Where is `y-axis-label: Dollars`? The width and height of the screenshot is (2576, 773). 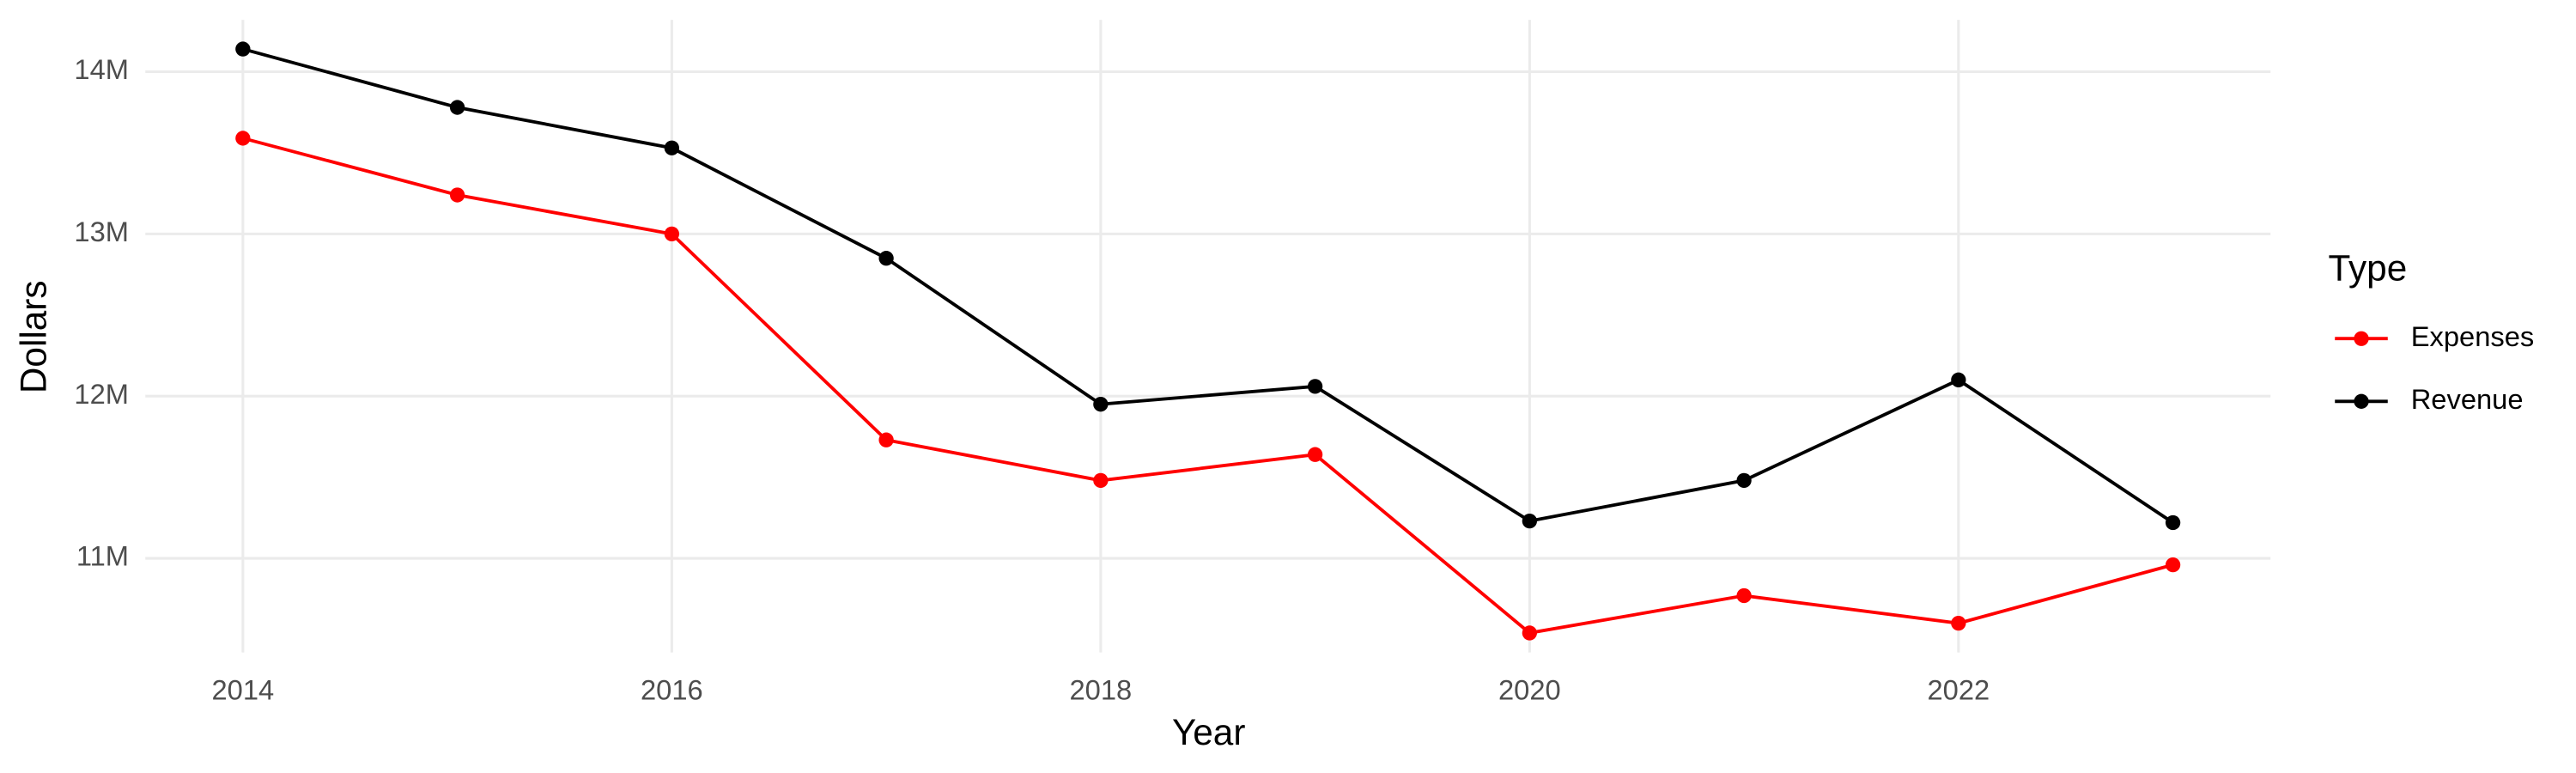
y-axis-label: Dollars is located at coordinates (33, 336).